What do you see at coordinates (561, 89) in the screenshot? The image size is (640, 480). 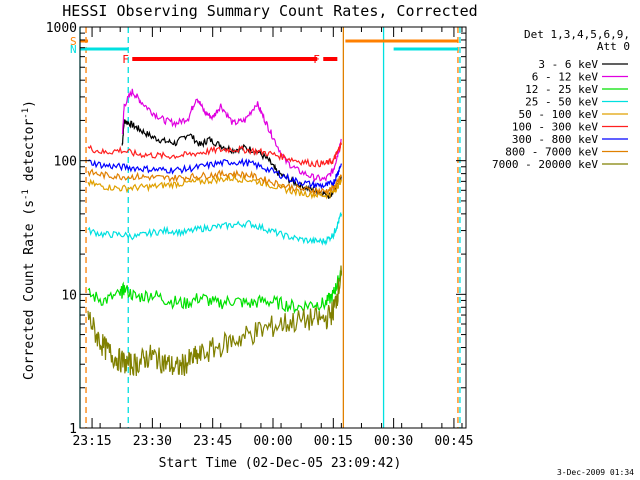 I see `legend-label: 12 - 25 keV` at bounding box center [561, 89].